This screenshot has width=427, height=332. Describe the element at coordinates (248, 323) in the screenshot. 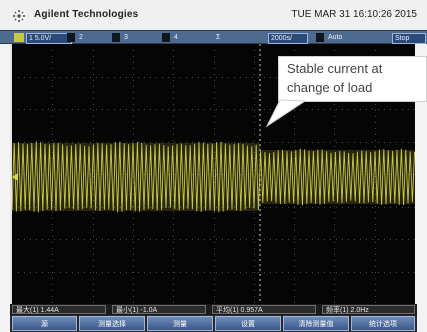

I see `softkey-settings: 设置` at that location.